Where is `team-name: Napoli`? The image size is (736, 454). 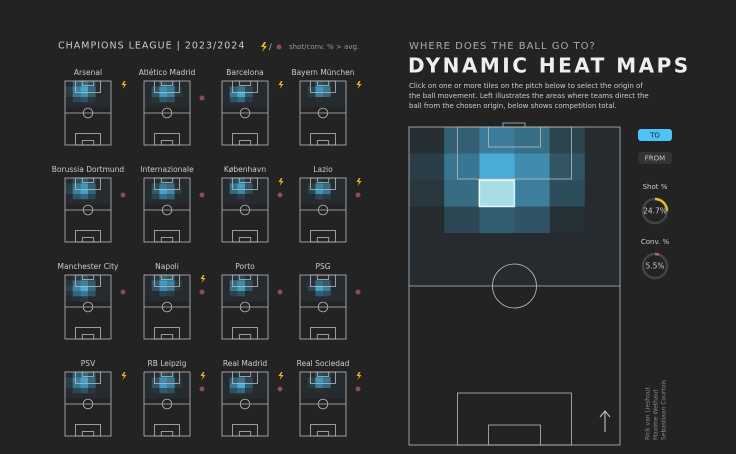 team-name: Napoli is located at coordinates (167, 266).